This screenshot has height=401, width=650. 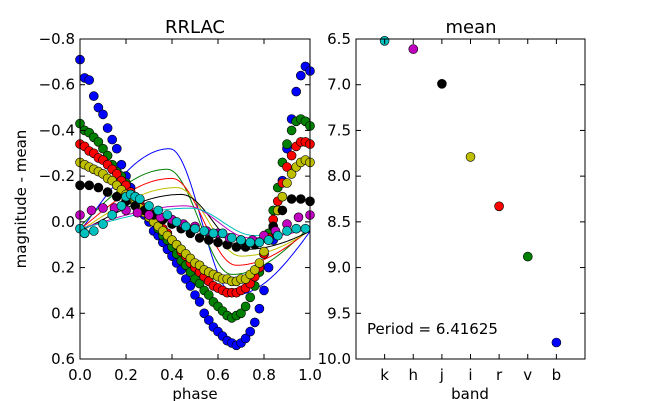 I want to click on left-y-axis-label: magnitude - mean, so click(x=21, y=199).